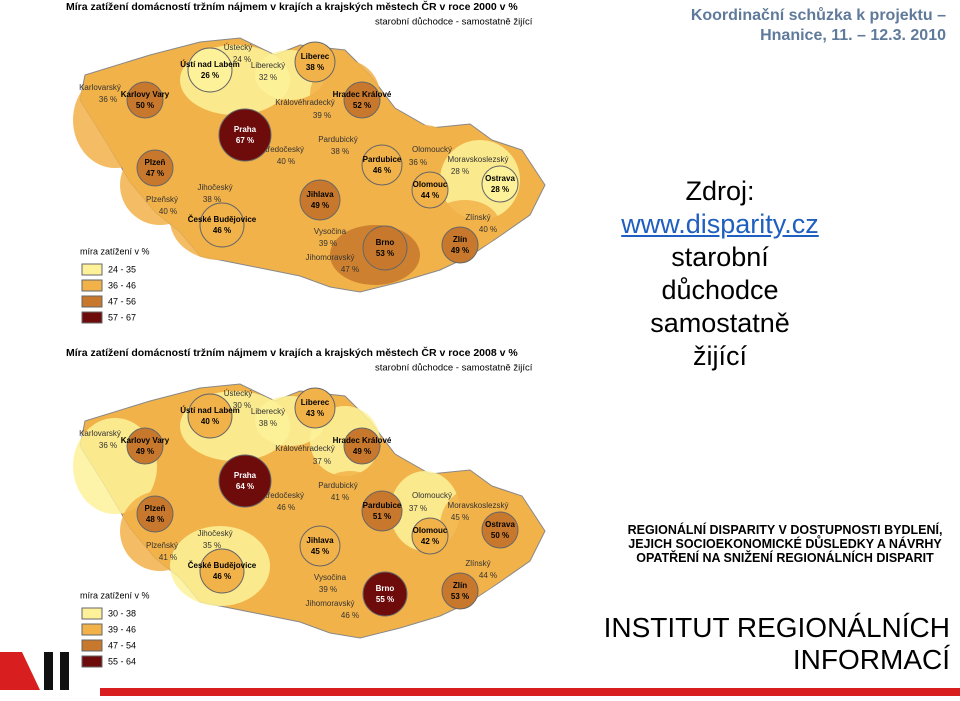 The height and width of the screenshot is (701, 960). Describe the element at coordinates (315, 67) in the screenshot. I see `city-value: 38 %` at that location.